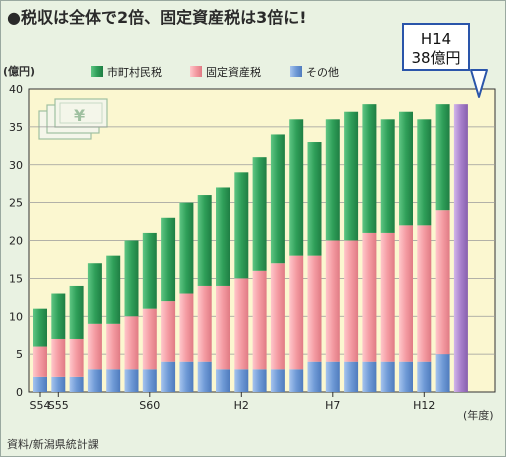 Image resolution: width=506 pixels, height=457 pixels. I want to click on bar-H9-市町村民税, so click(369, 168).